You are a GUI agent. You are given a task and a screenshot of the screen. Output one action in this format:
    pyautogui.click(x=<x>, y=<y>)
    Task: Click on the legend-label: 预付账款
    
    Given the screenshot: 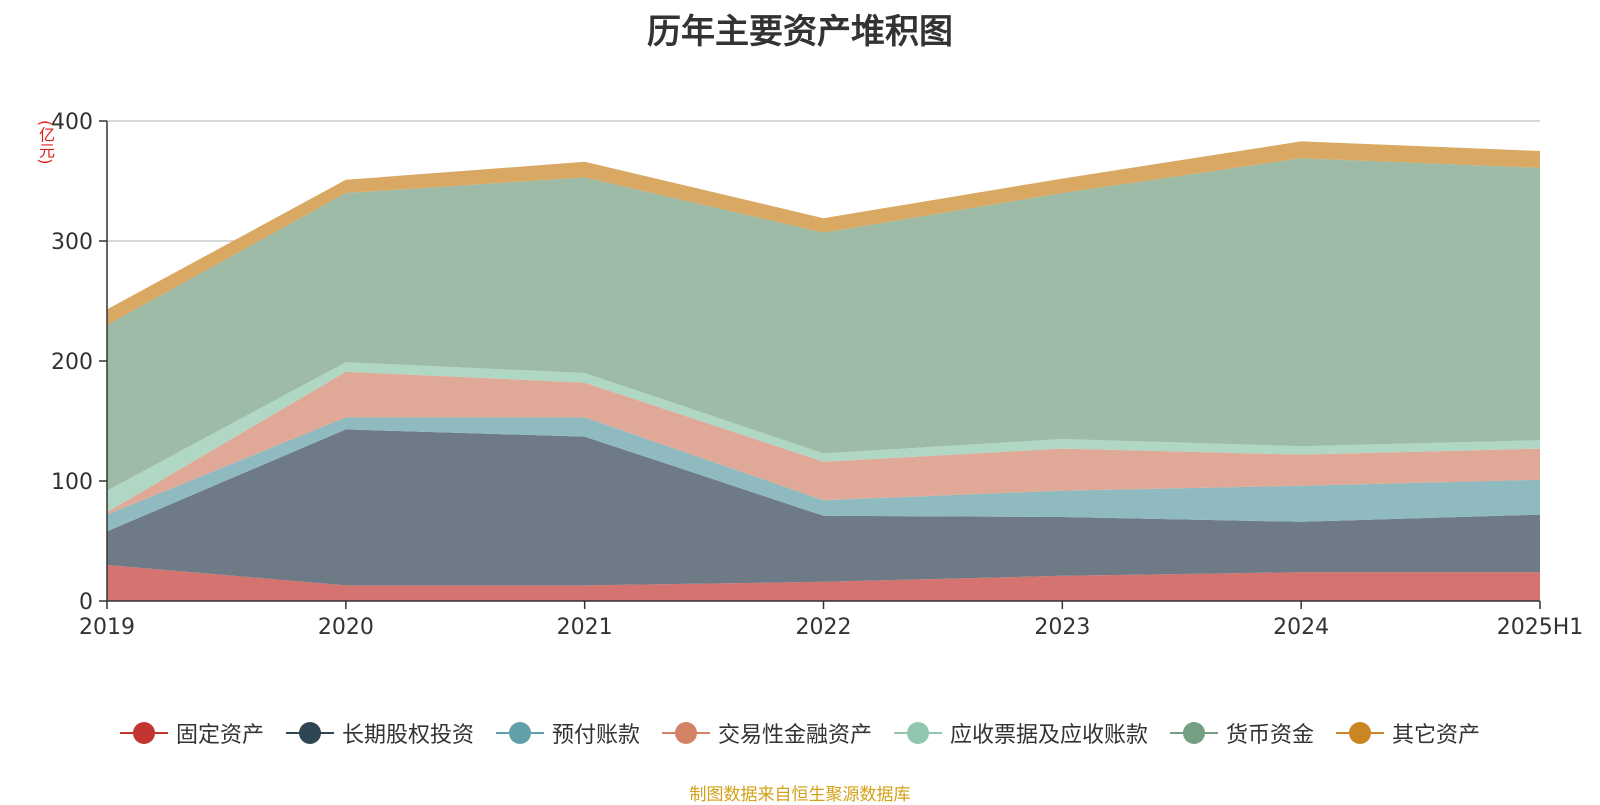 What is the action you would take?
    pyautogui.click(x=595, y=735)
    